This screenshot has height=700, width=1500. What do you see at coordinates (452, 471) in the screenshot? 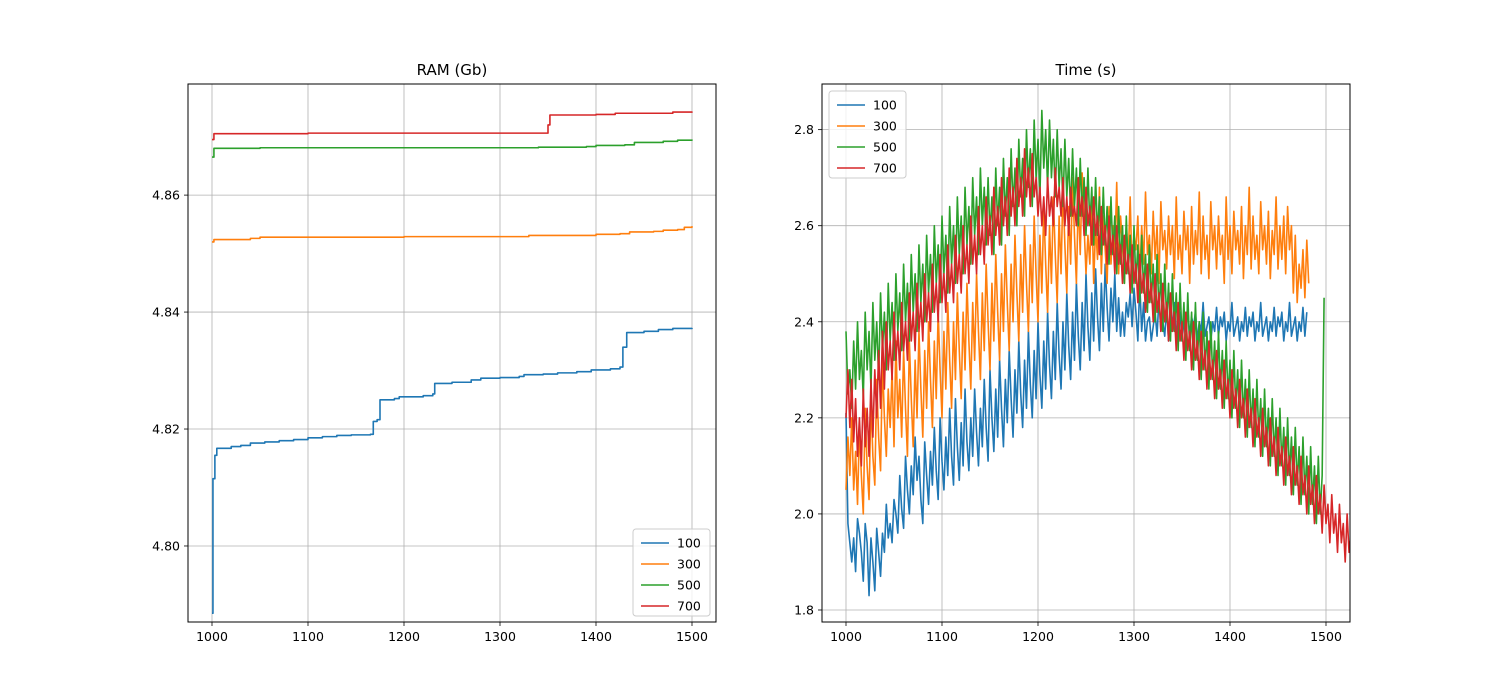
I see `ram-series-100-line` at bounding box center [452, 471].